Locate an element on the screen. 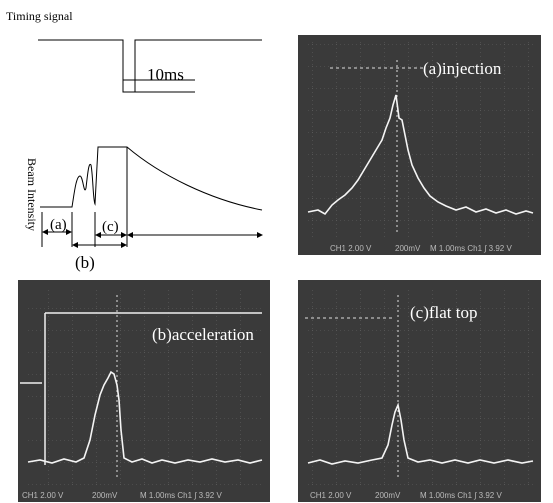  interval-label: (a) is located at coordinates (58, 225).